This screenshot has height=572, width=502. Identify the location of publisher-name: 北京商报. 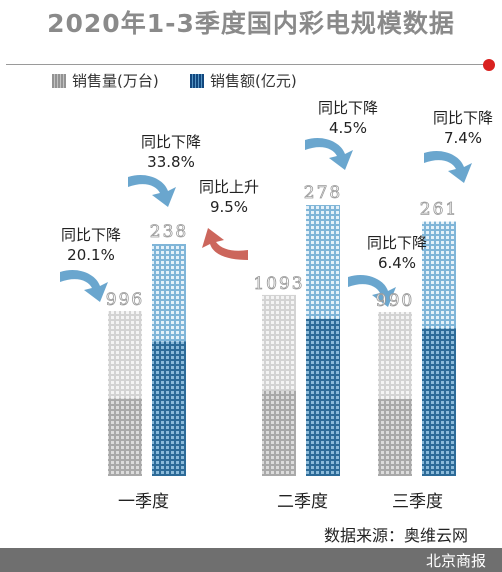
(455, 561).